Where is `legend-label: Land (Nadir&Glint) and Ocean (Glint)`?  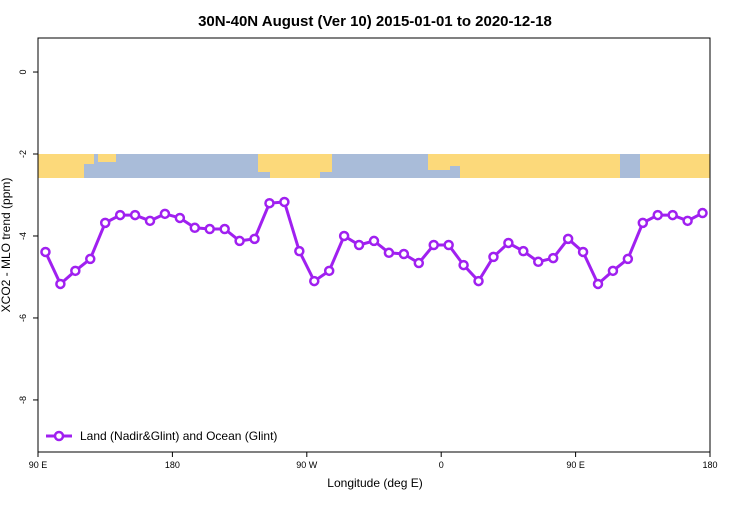 legend-label: Land (Nadir&Glint) and Ocean (Glint) is located at coordinates (178, 436).